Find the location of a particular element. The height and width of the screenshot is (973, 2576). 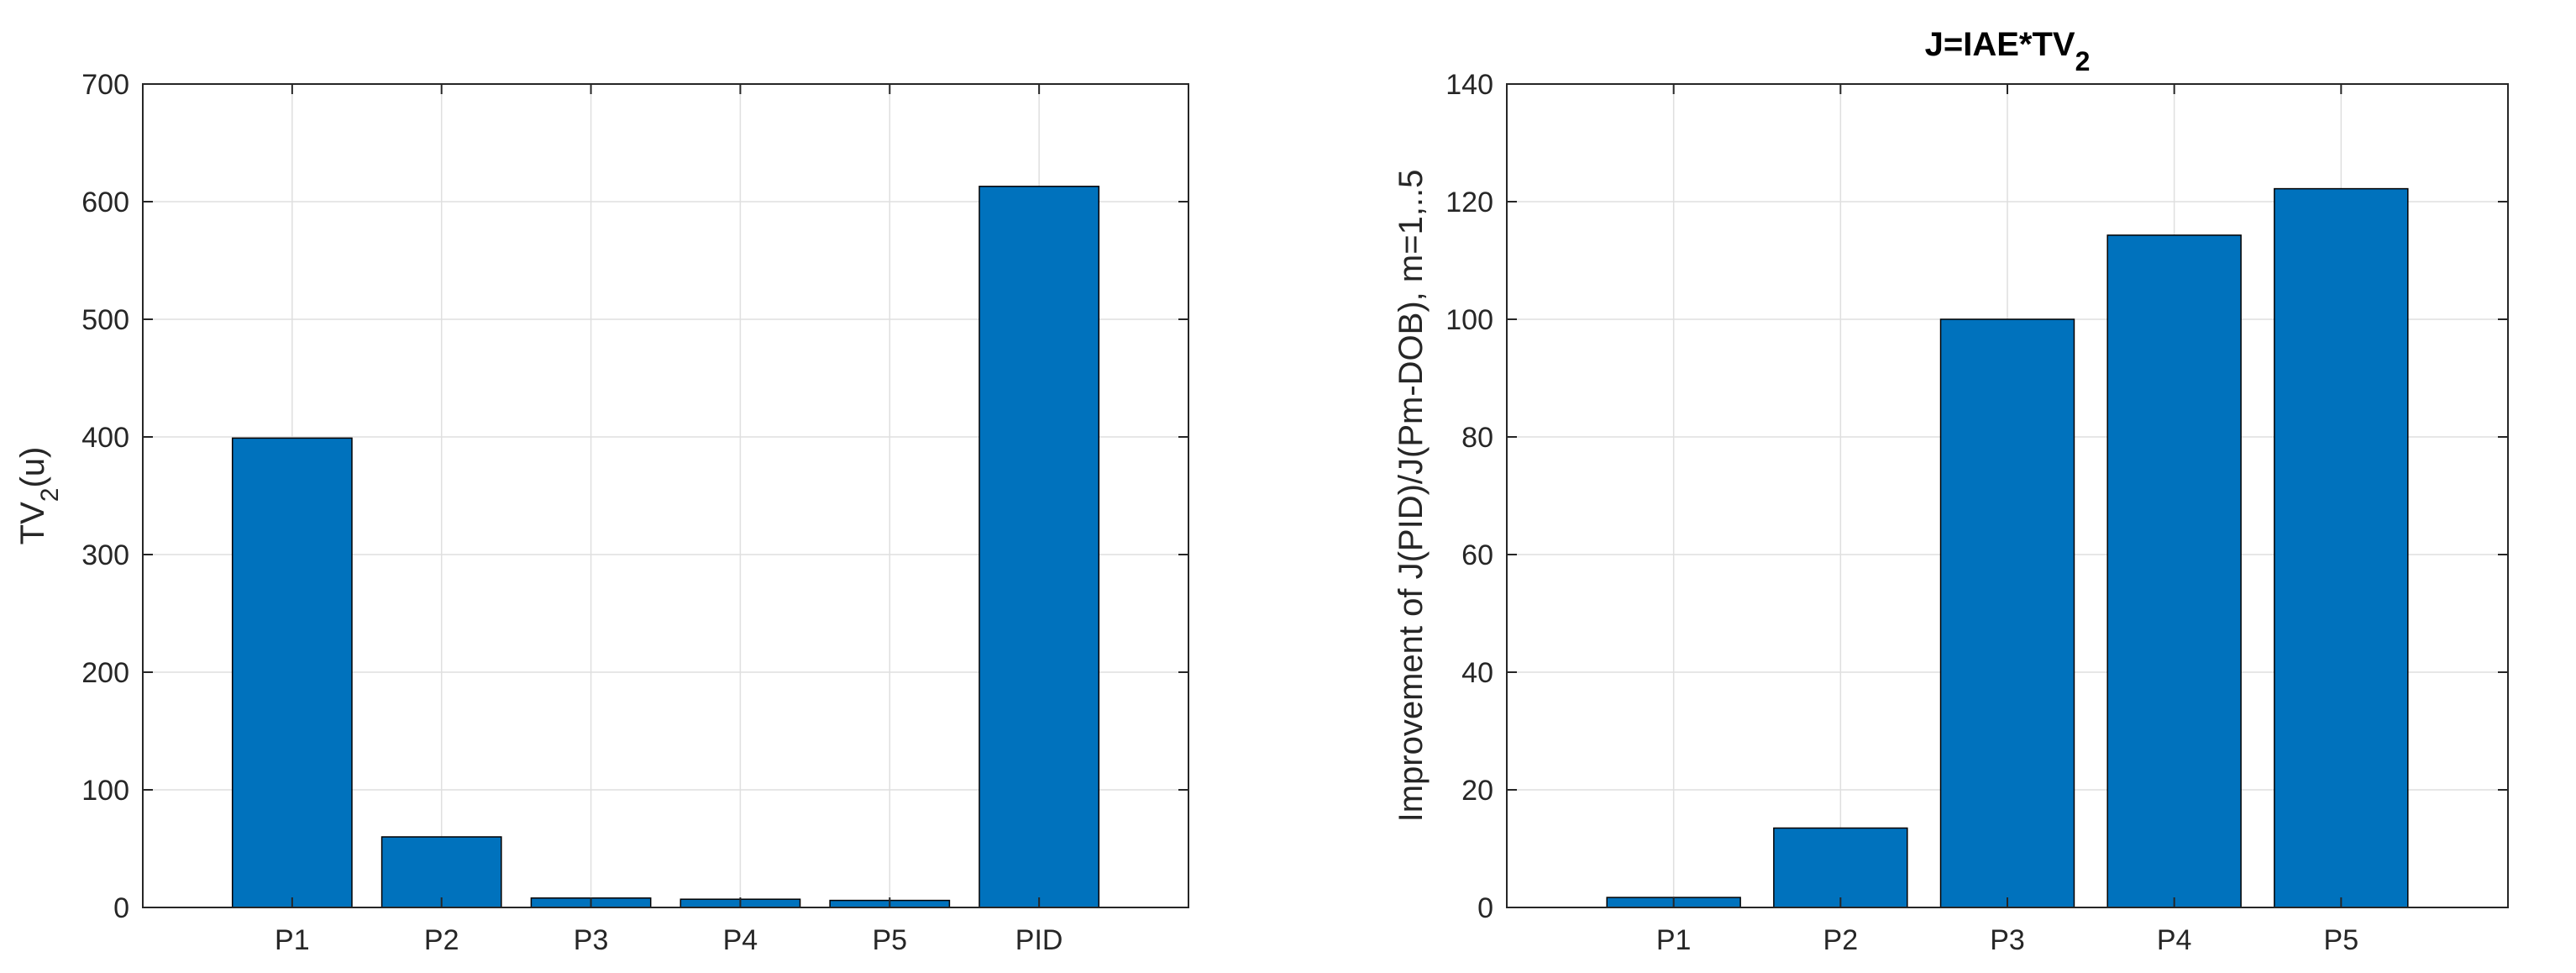

y-tick-label: 60 is located at coordinates (1477, 555).